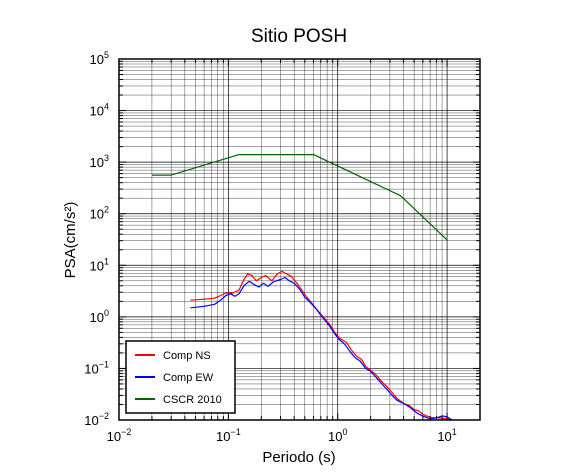 The height and width of the screenshot is (475, 586). Describe the element at coordinates (99, 161) in the screenshot. I see `y-tick-label: 10³` at that location.